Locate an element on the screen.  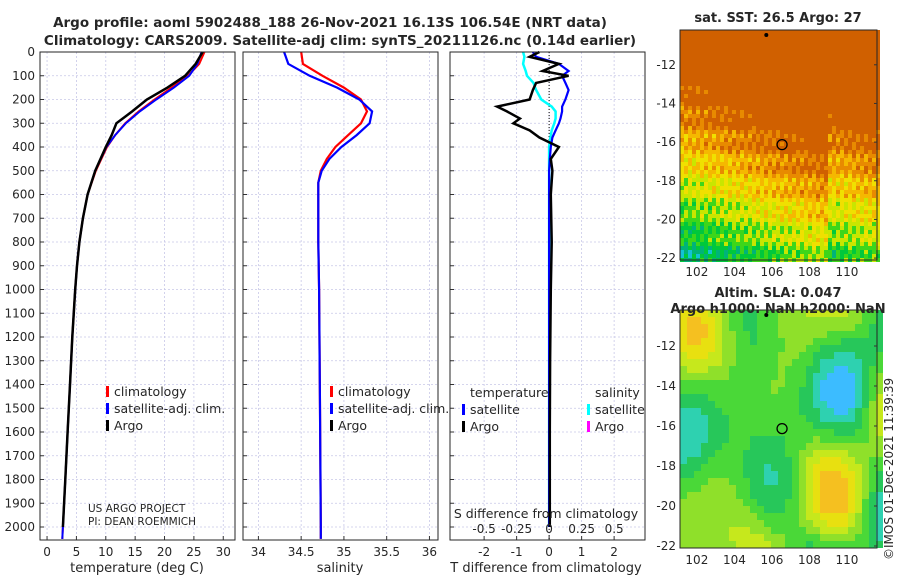
legend-title-temperature: temperature is located at coordinates (509, 392).